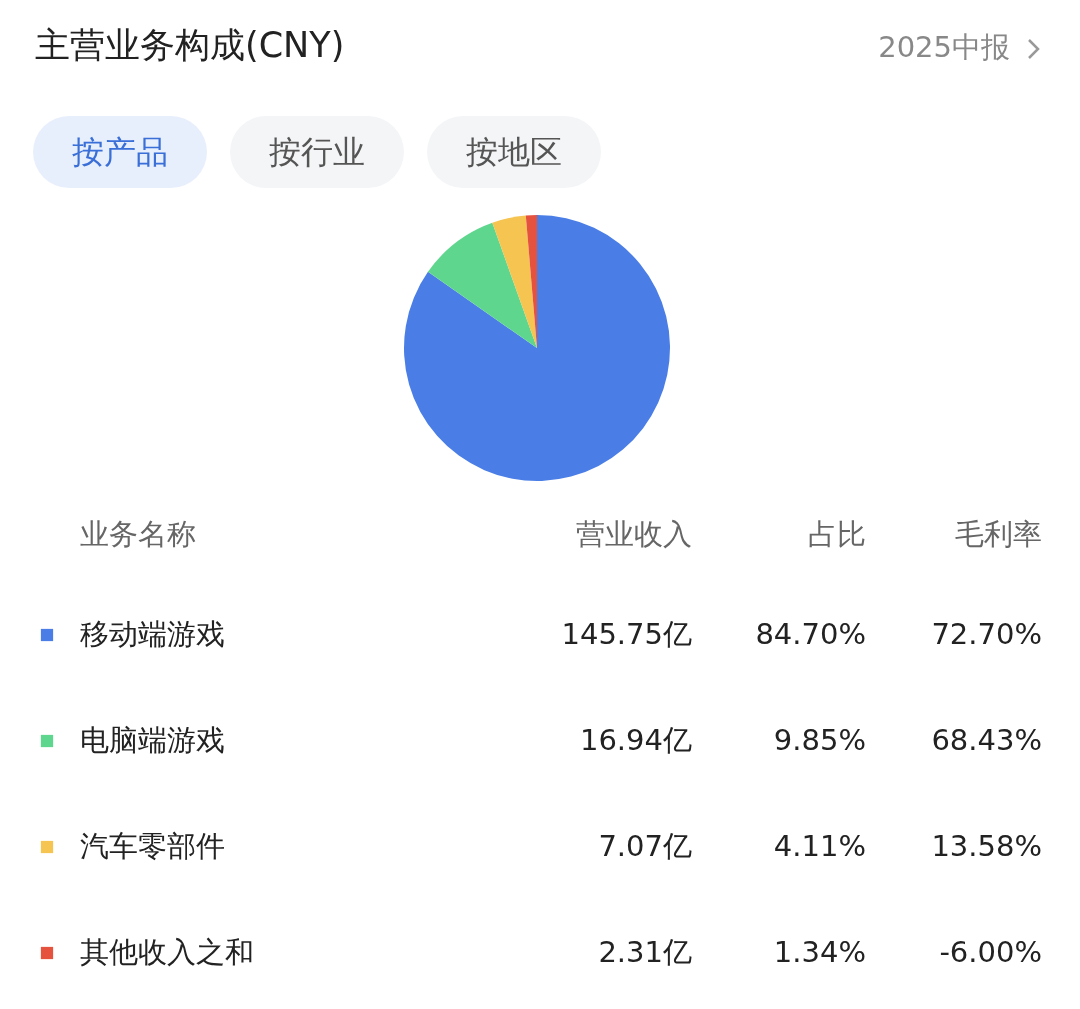  I want to click on text: 4.11%, so click(819, 846).